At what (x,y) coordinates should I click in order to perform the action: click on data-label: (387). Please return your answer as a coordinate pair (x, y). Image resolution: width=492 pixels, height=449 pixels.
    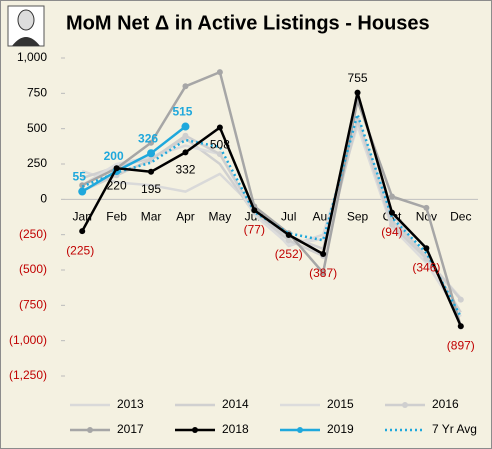
    Looking at the image, I should click on (323, 273).